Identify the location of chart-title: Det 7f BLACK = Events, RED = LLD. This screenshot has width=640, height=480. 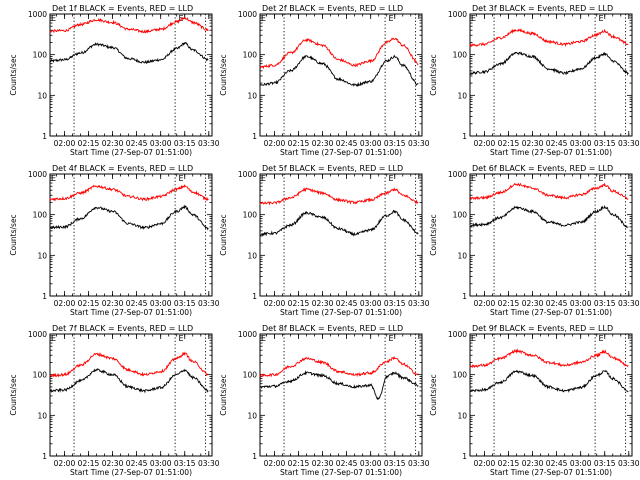
(122, 328).